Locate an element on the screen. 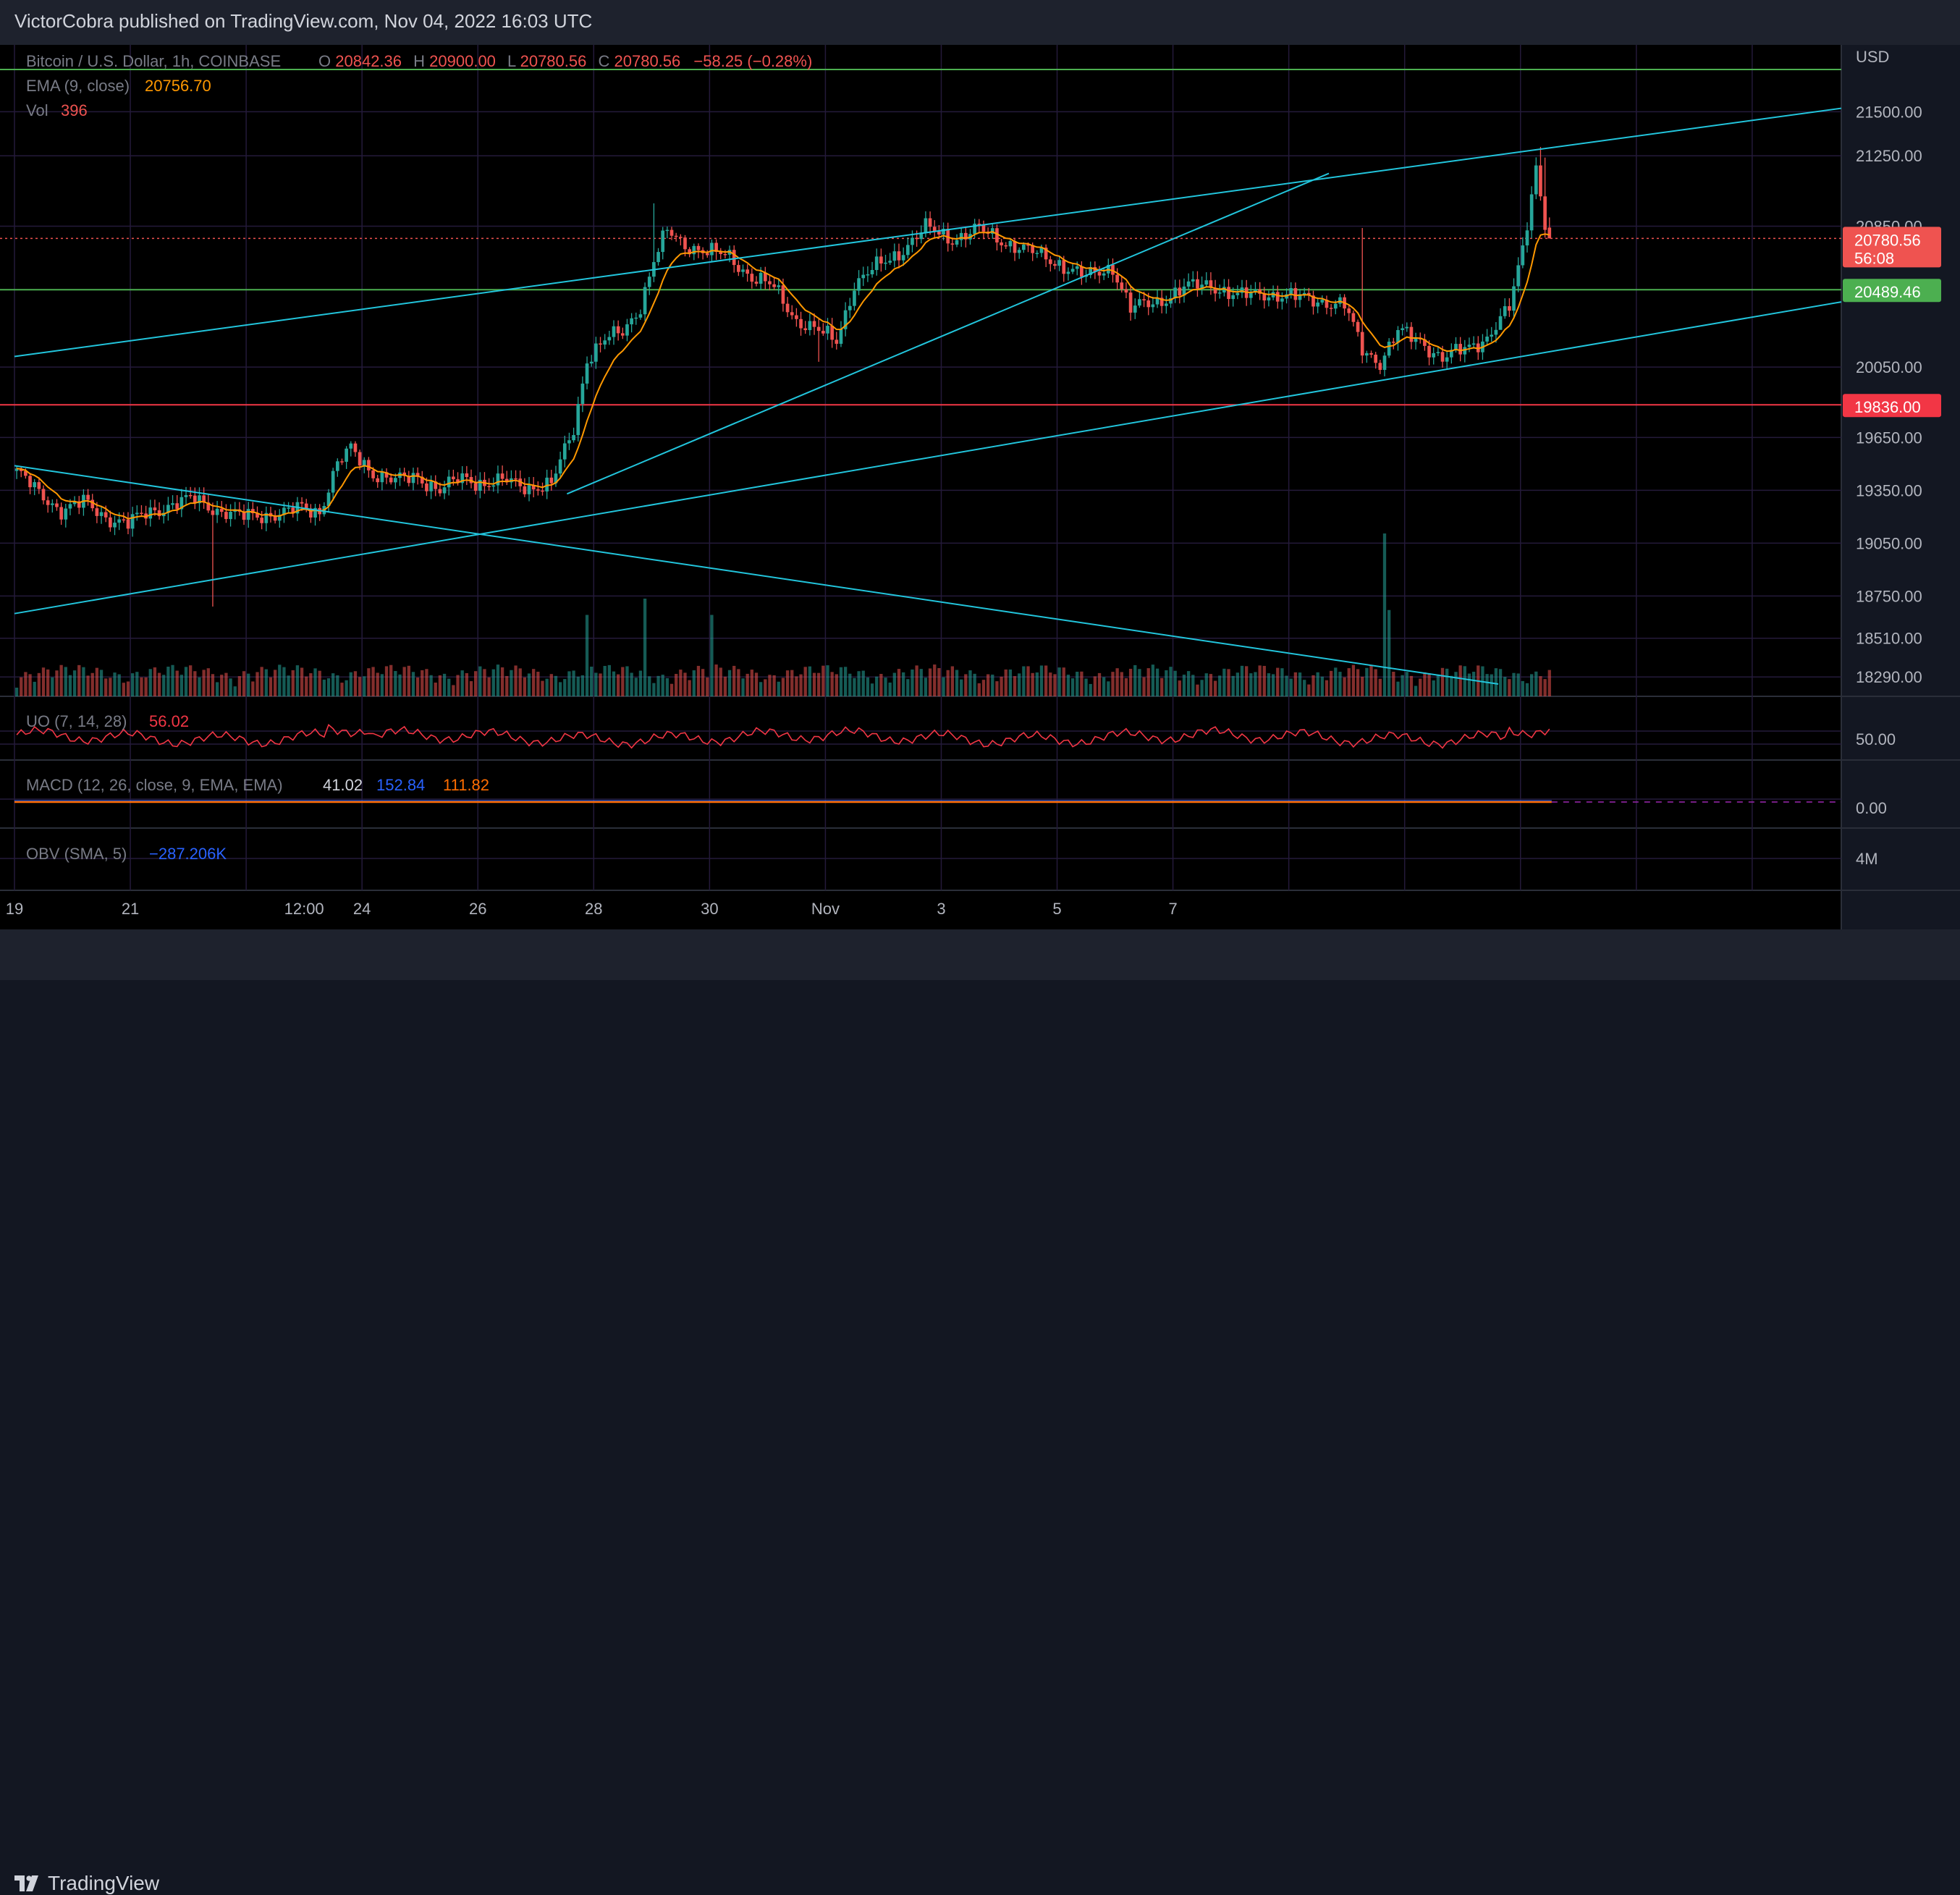 Image resolution: width=1960 pixels, height=1895 pixels. time-tick-6: 30 is located at coordinates (709, 909).